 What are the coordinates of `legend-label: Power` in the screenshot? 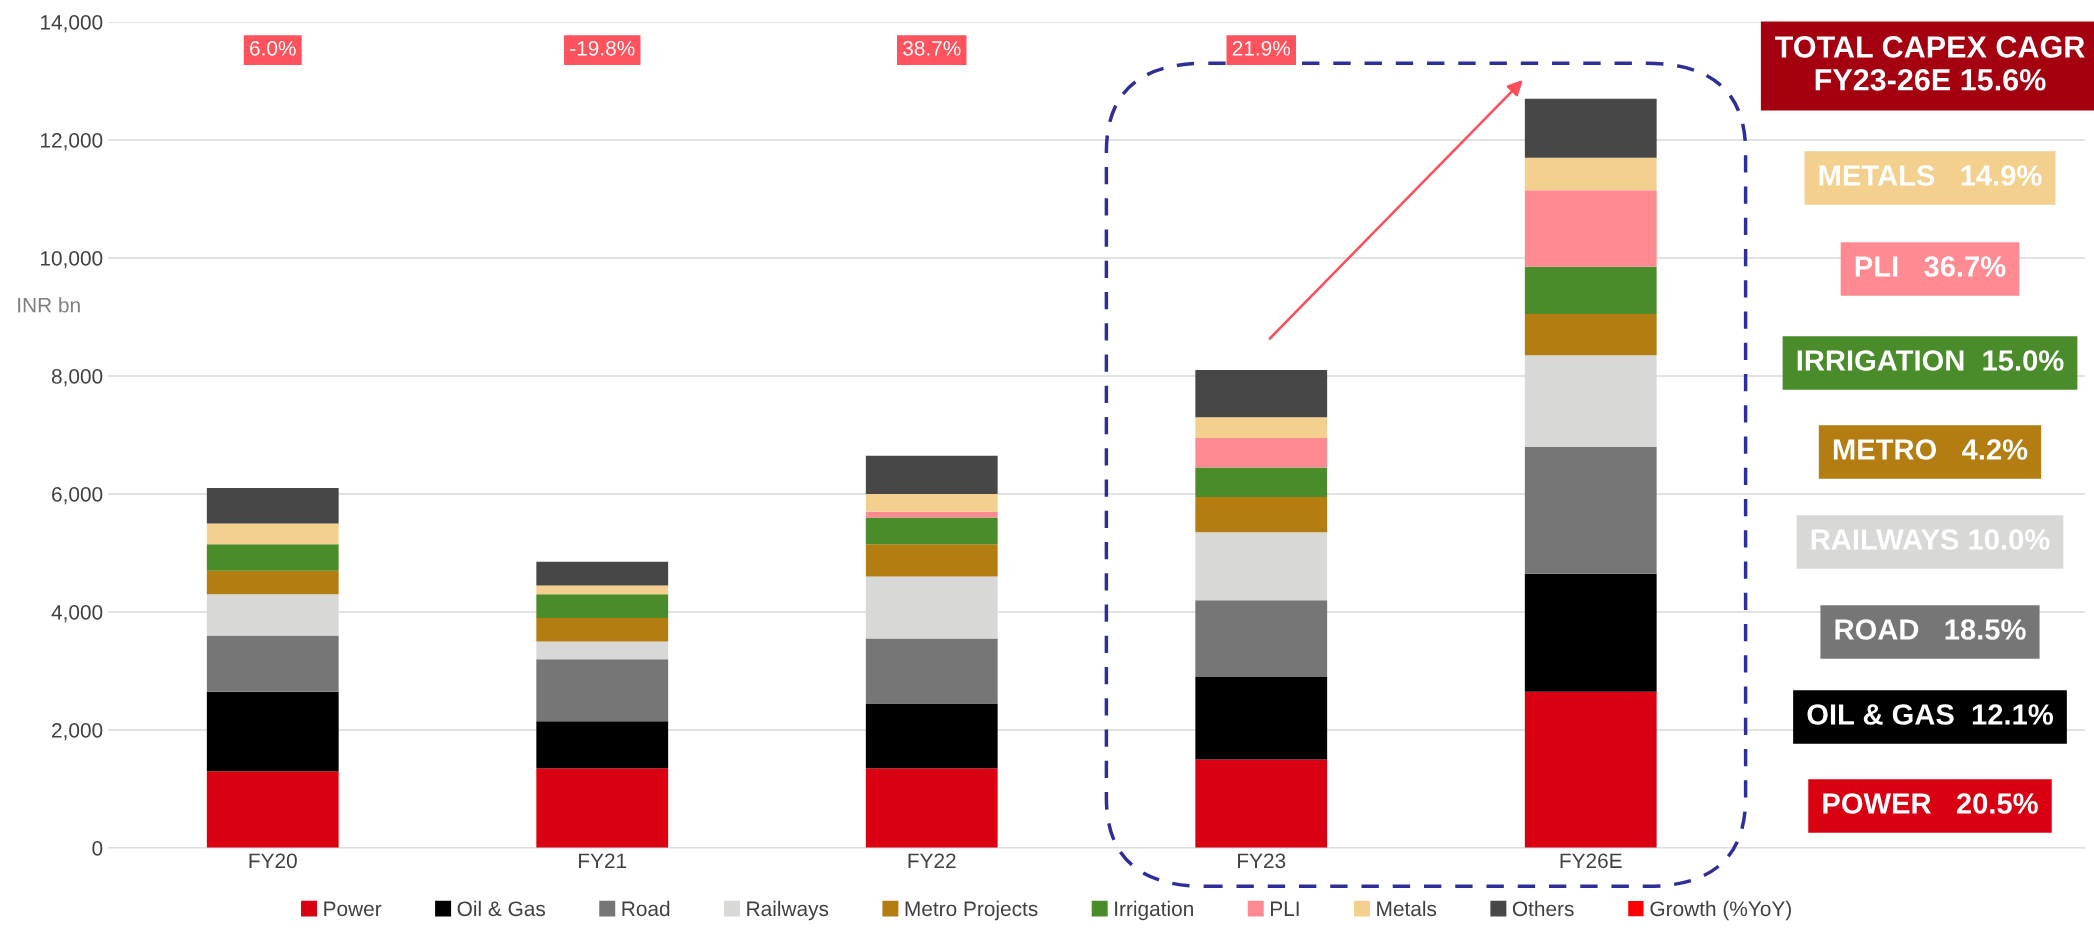 It's located at (353, 909).